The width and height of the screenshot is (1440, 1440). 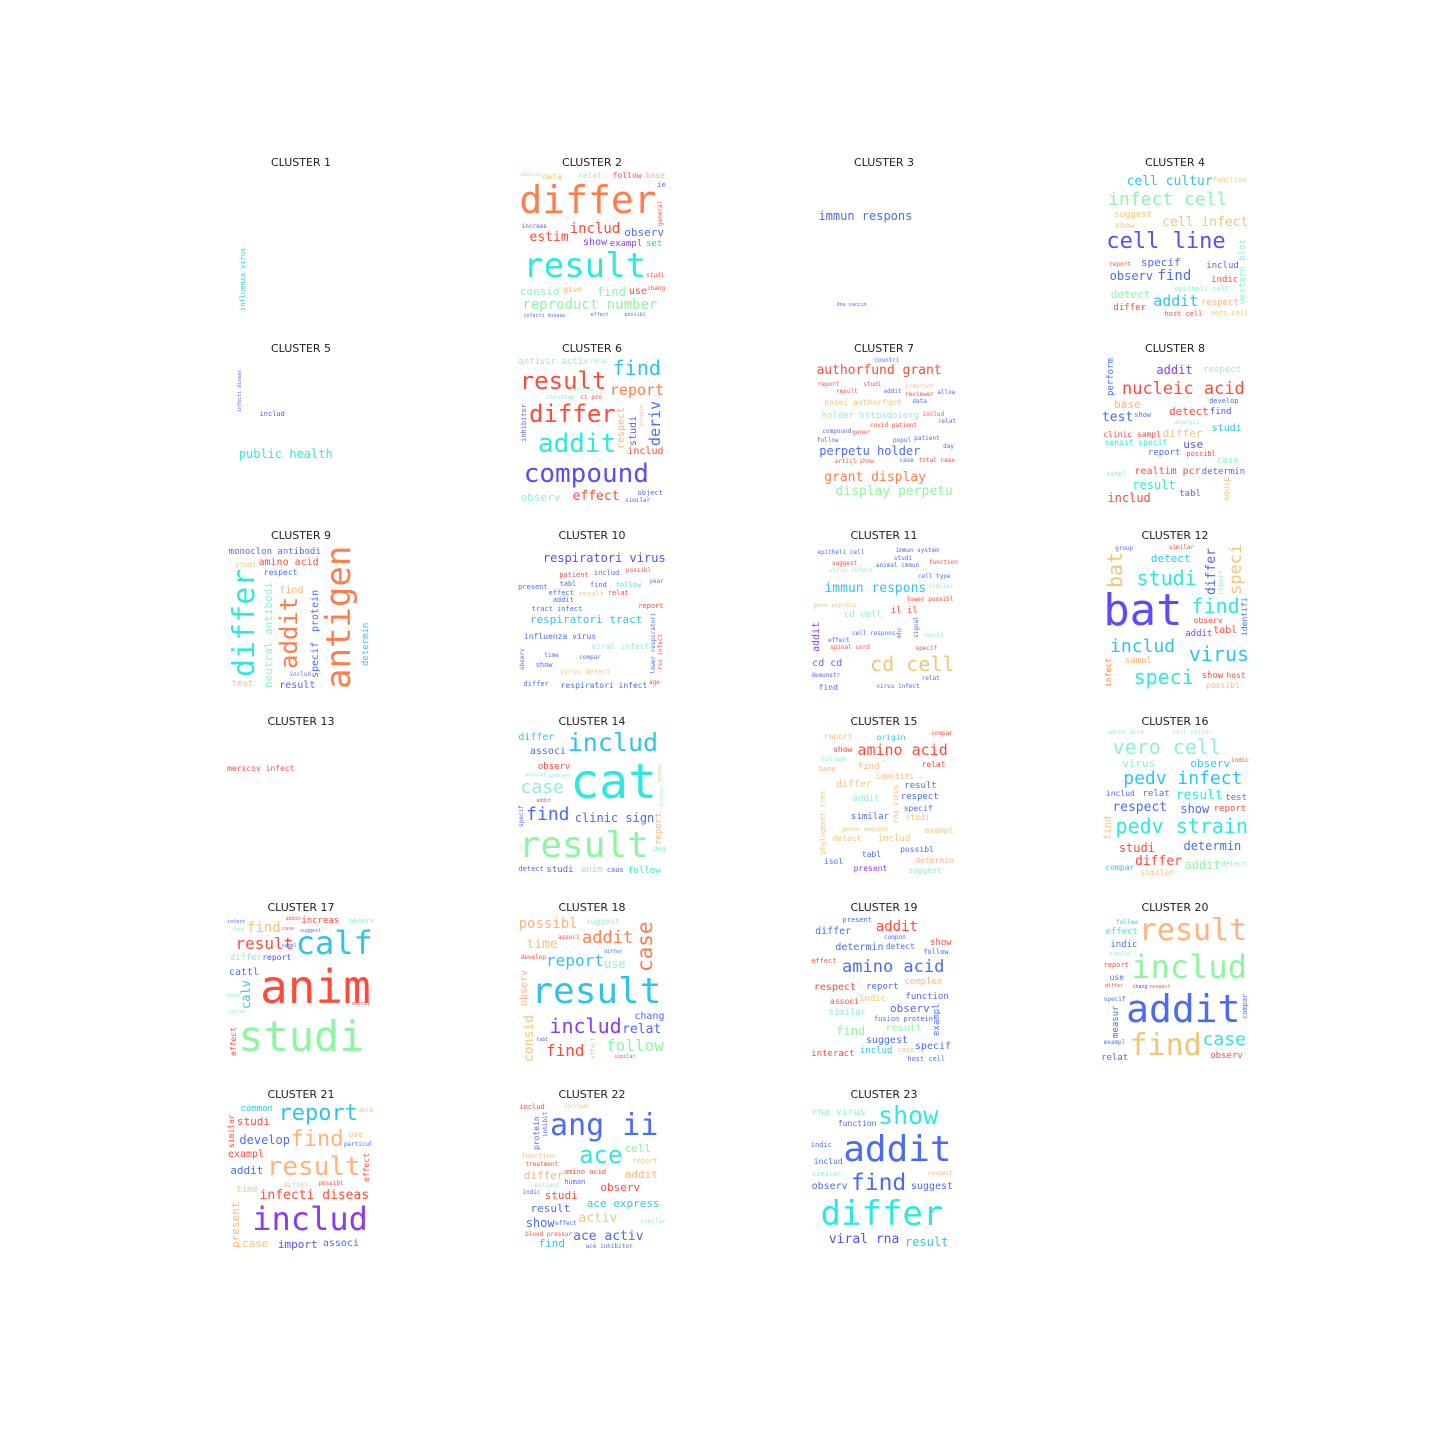 I want to click on cluster-title: CLUSTER 7, so click(x=884, y=348).